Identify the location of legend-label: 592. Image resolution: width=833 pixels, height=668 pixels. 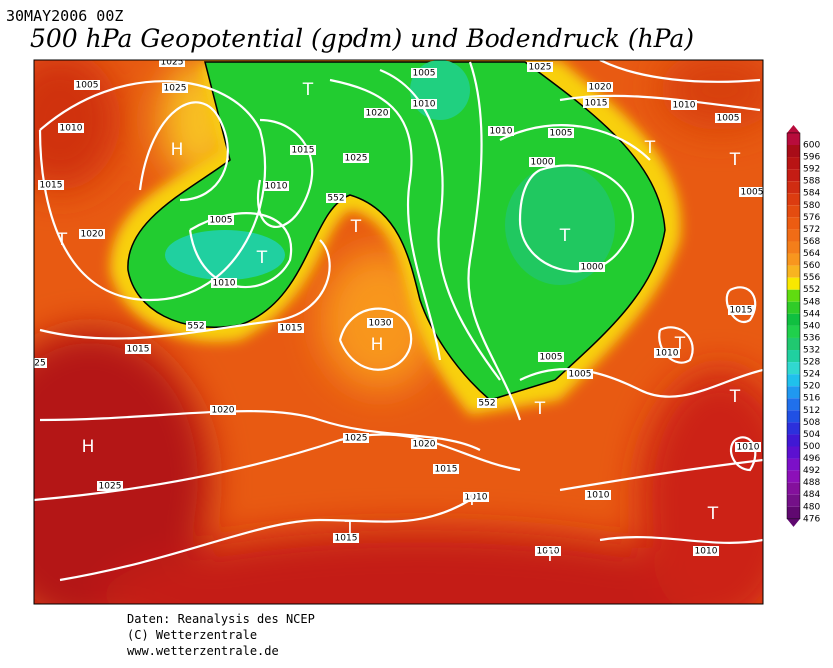
(811, 170).